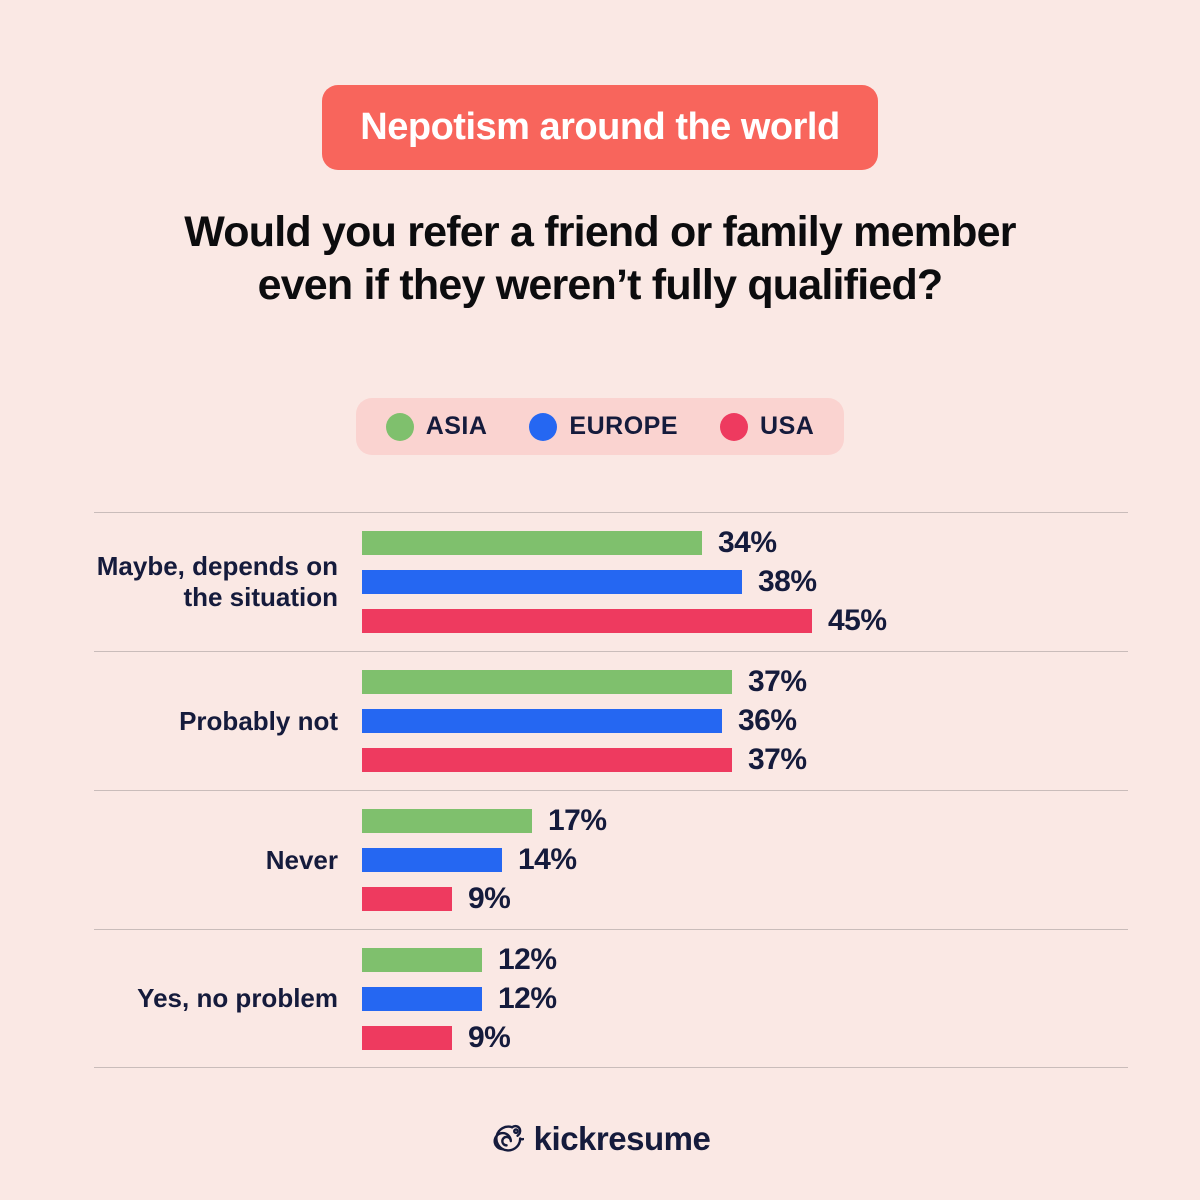 The image size is (1200, 1200). Describe the element at coordinates (857, 620) in the screenshot. I see `value-label: 45%` at that location.